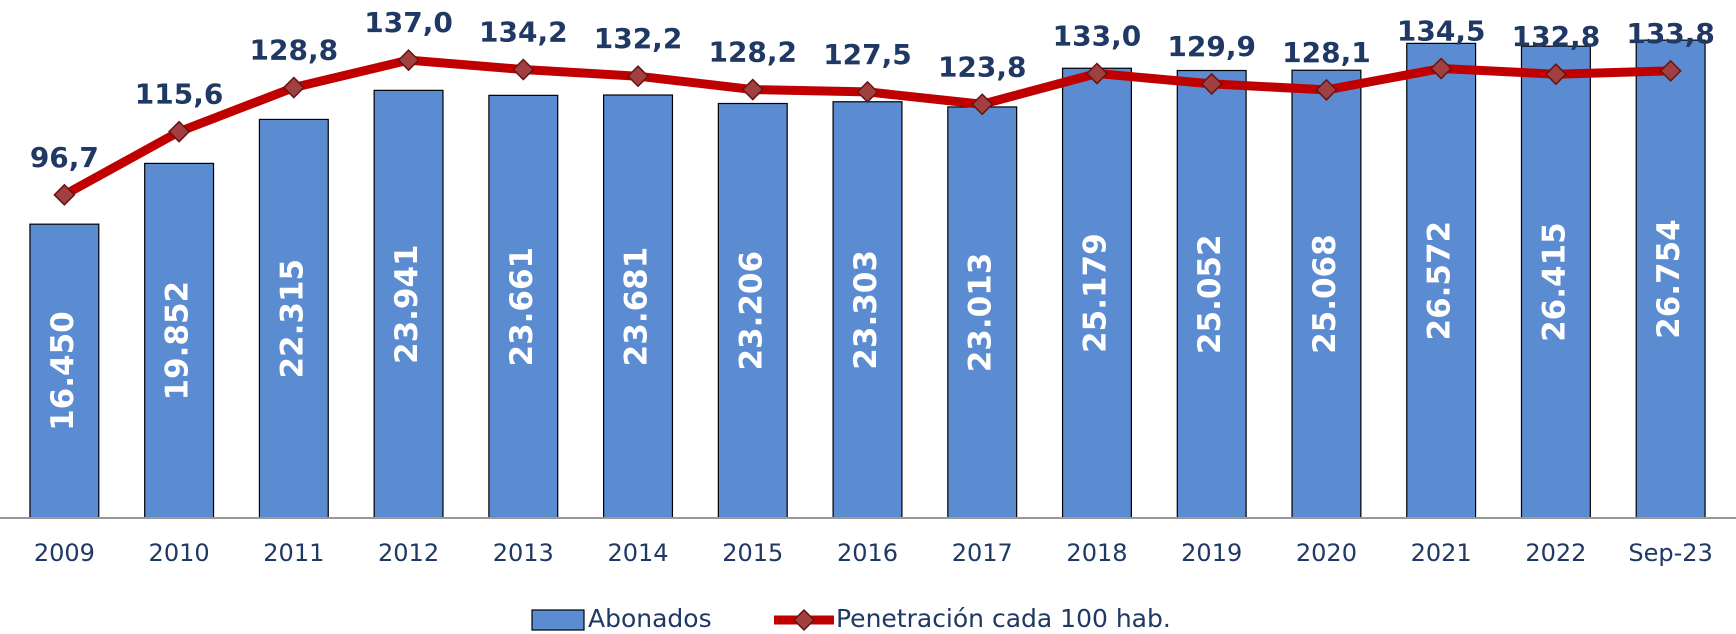 Image resolution: width=1736 pixels, height=634 pixels. I want to click on bar-value-label: 23.013, so click(981, 313).